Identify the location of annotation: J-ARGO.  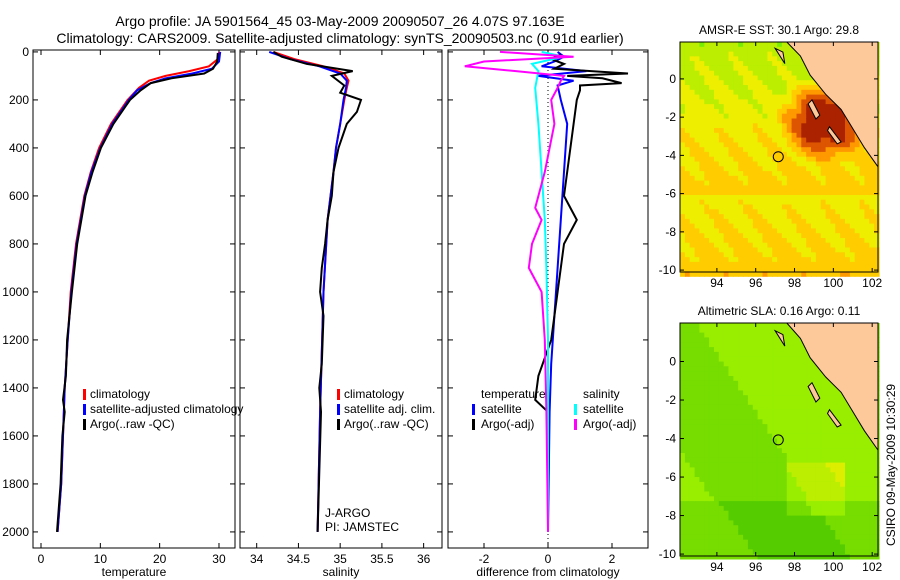
(347, 513).